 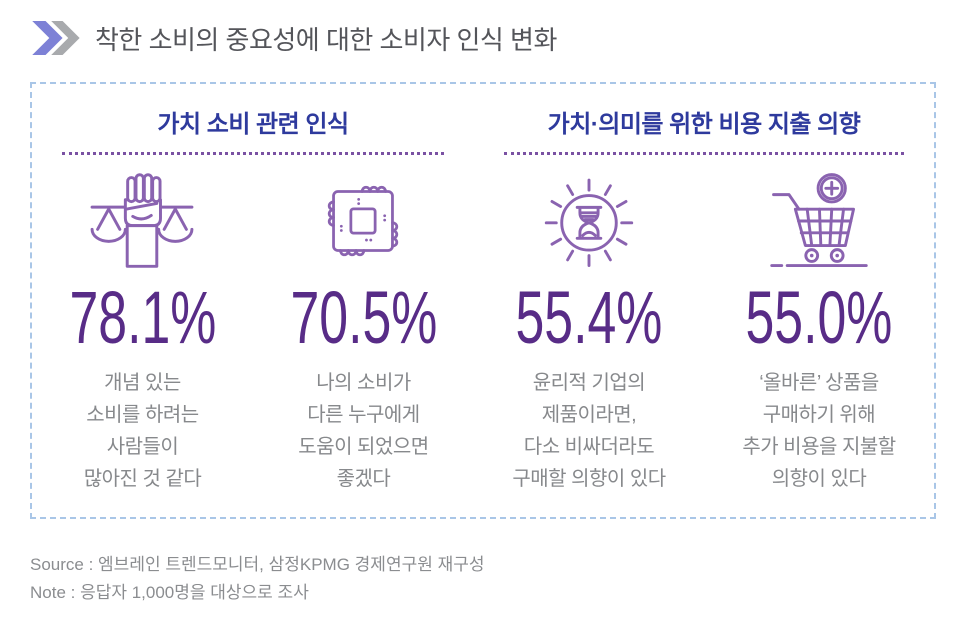 I want to click on stat-card: 70.5% 나의 소비가 다른 누구에게 도움이 되었으면 좋겠다, so click(x=363, y=333).